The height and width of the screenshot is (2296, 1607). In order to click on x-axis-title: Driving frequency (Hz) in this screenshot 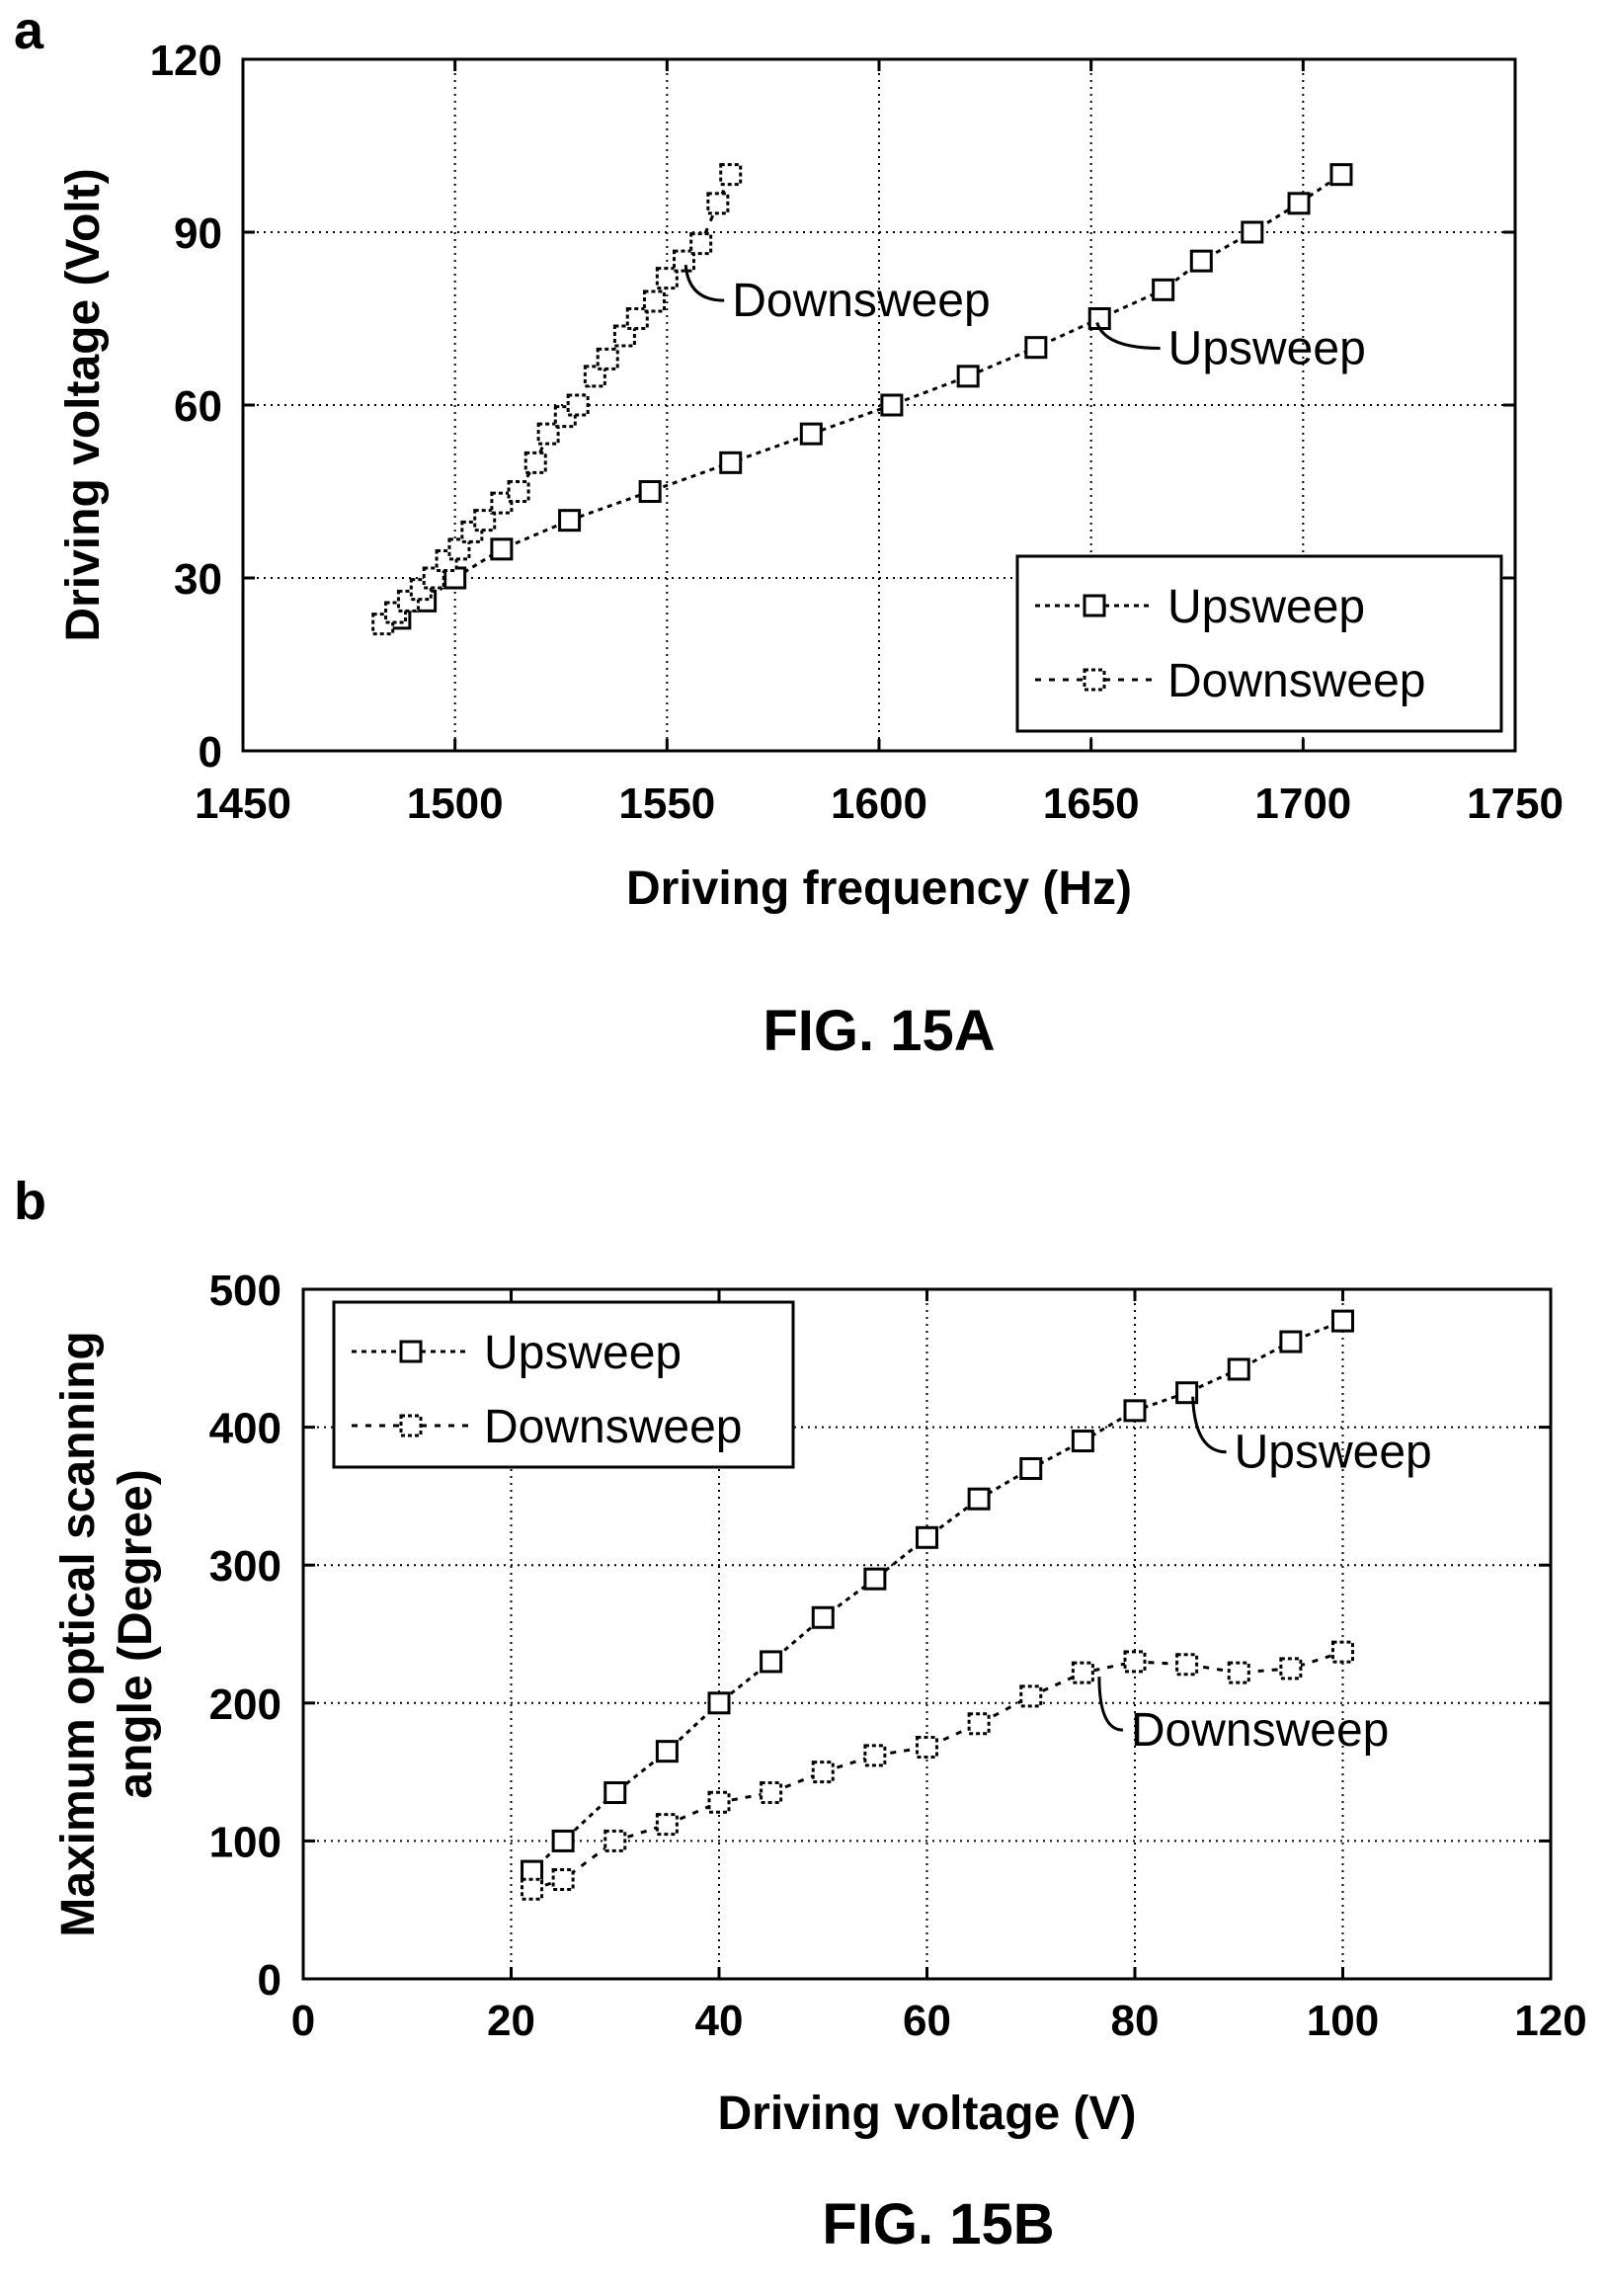, I will do `click(879, 888)`.